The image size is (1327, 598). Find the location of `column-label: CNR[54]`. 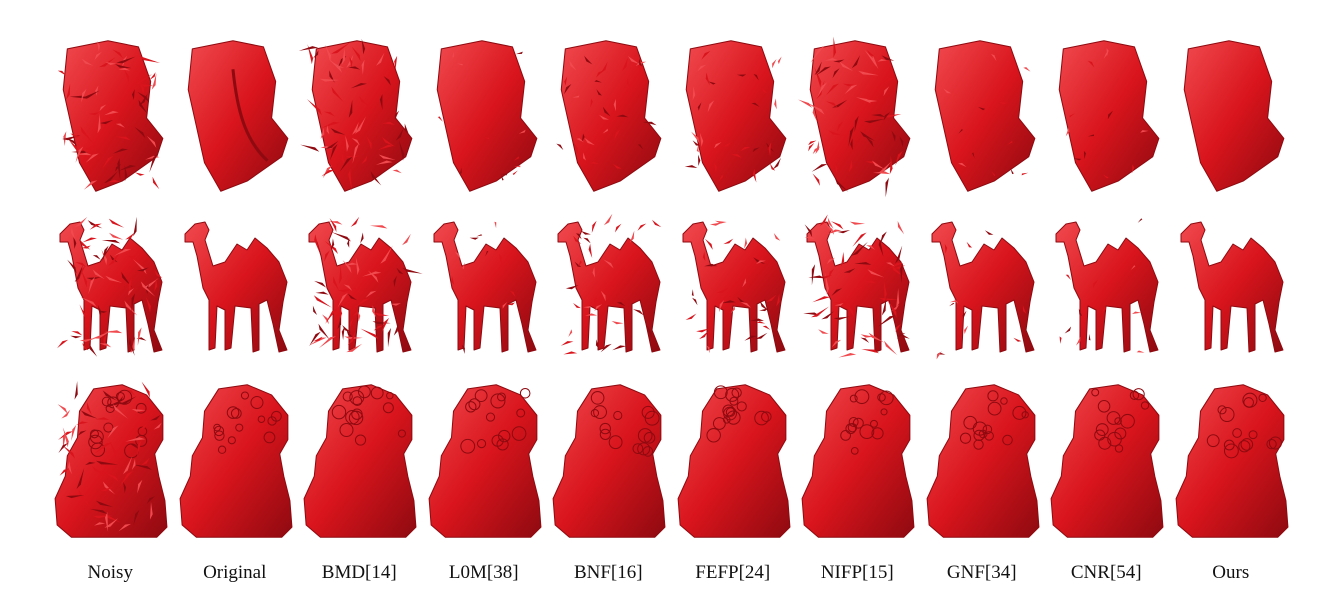

column-label: CNR[54] is located at coordinates (1106, 573).